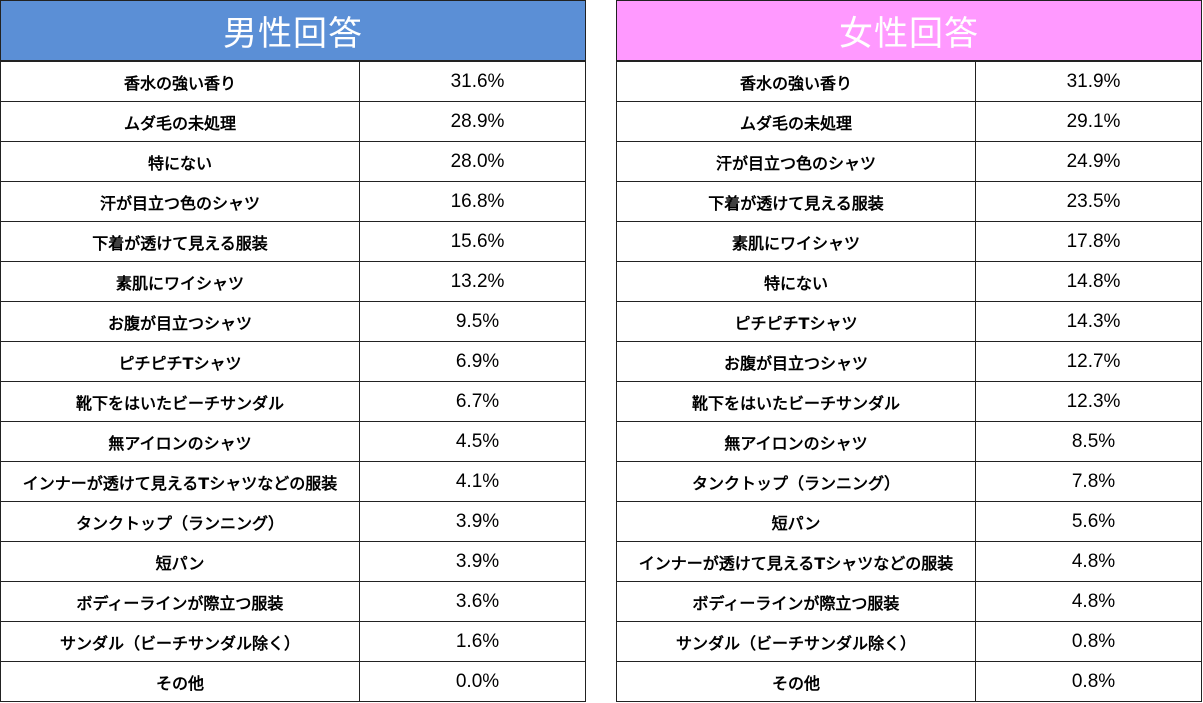  I want to click on male-table-row: 特にない 28.0%, so click(293, 161).